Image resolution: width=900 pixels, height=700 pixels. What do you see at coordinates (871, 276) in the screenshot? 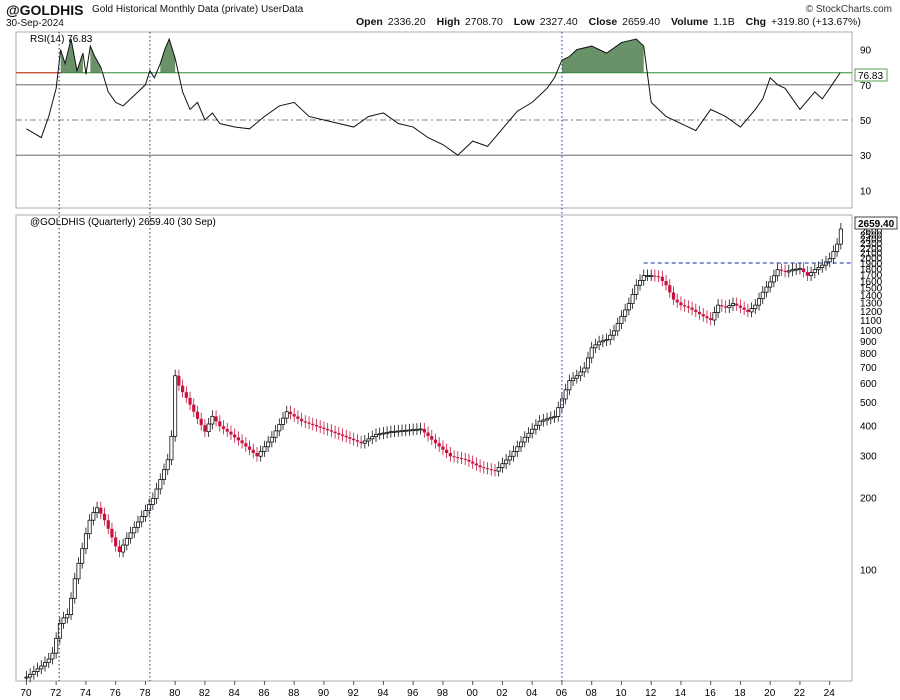
I see `price-tick-label: 1700` at bounding box center [871, 276].